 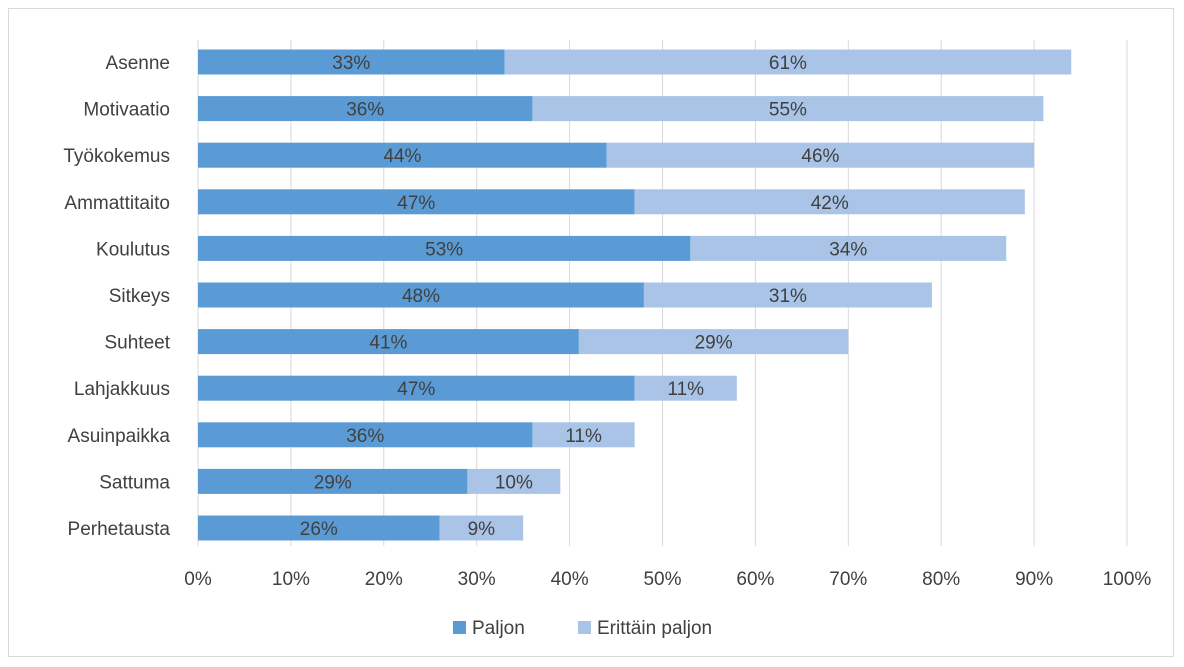 What do you see at coordinates (498, 628) in the screenshot?
I see `legend-label: Paljon` at bounding box center [498, 628].